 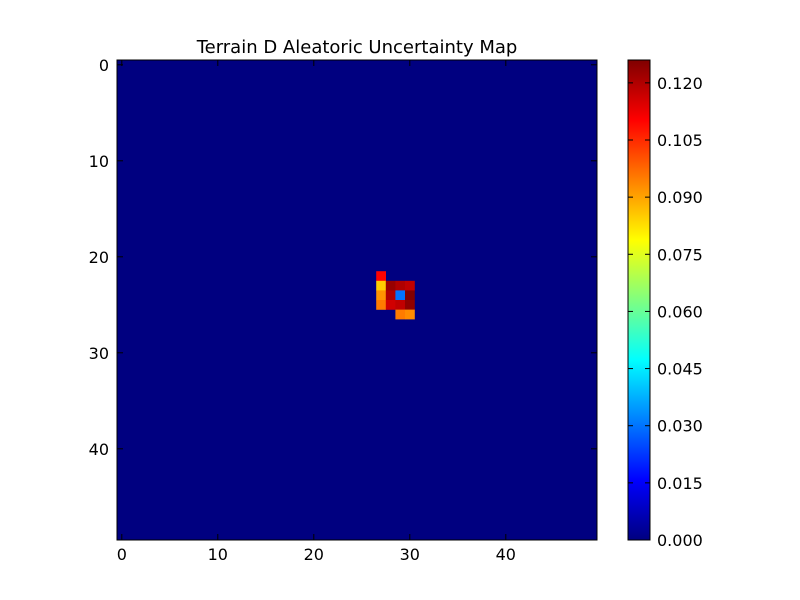 I want to click on colorbar-tick-label: 0.120, so click(x=680, y=83).